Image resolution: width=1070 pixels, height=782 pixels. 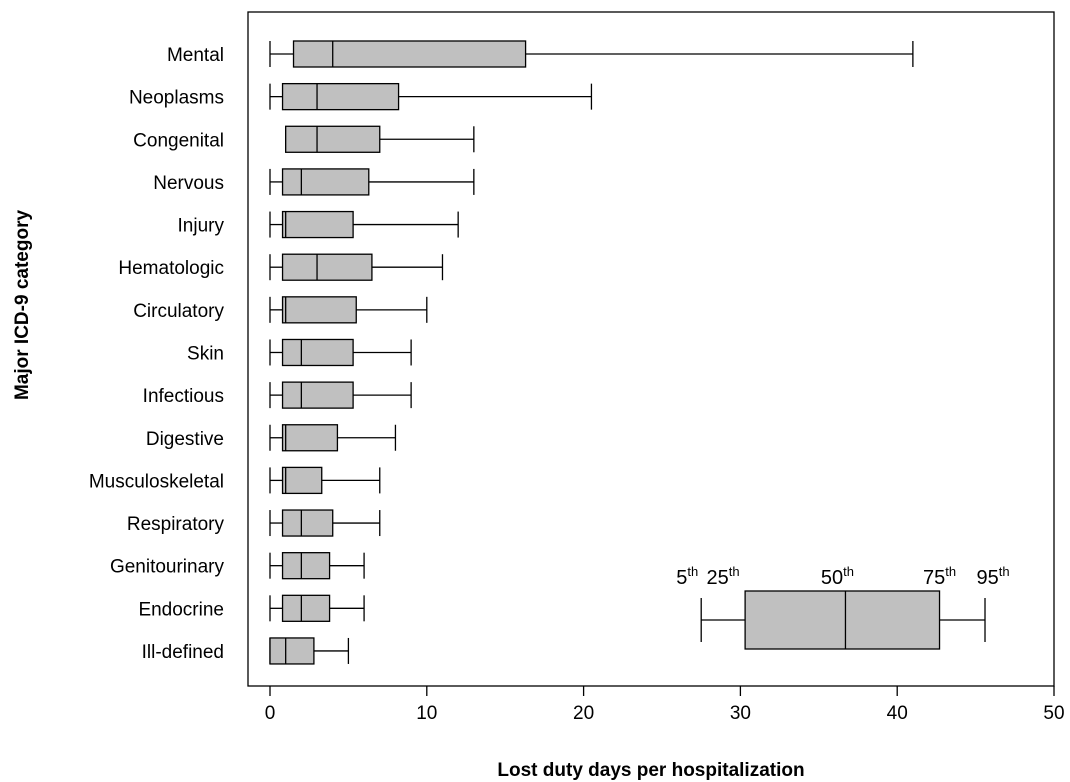 What do you see at coordinates (195, 55) in the screenshot?
I see `category-label: Mental` at bounding box center [195, 55].